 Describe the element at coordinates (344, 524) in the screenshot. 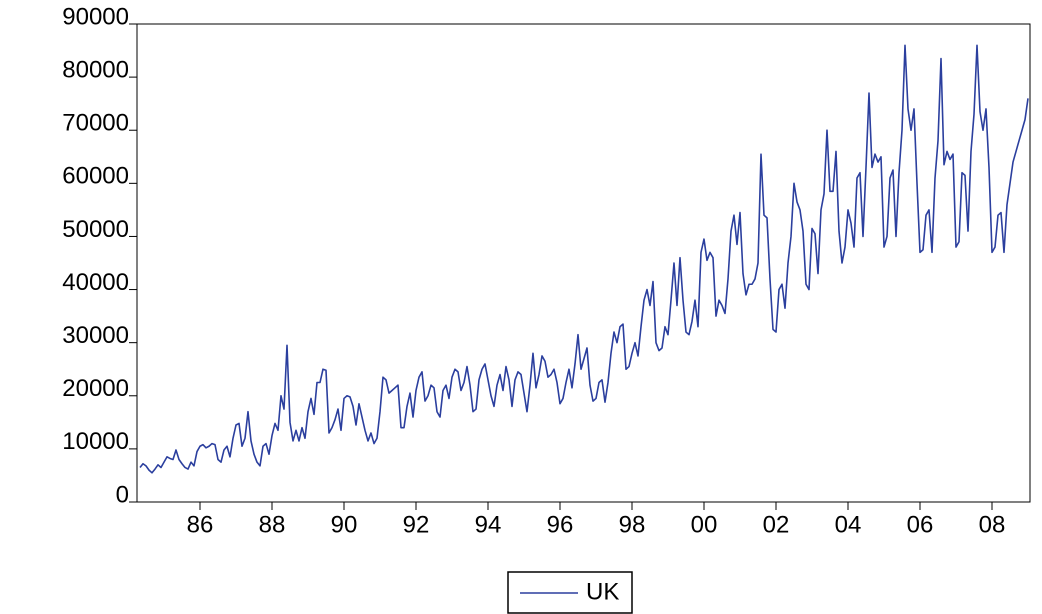

I see `x-tick-label: 90` at that location.